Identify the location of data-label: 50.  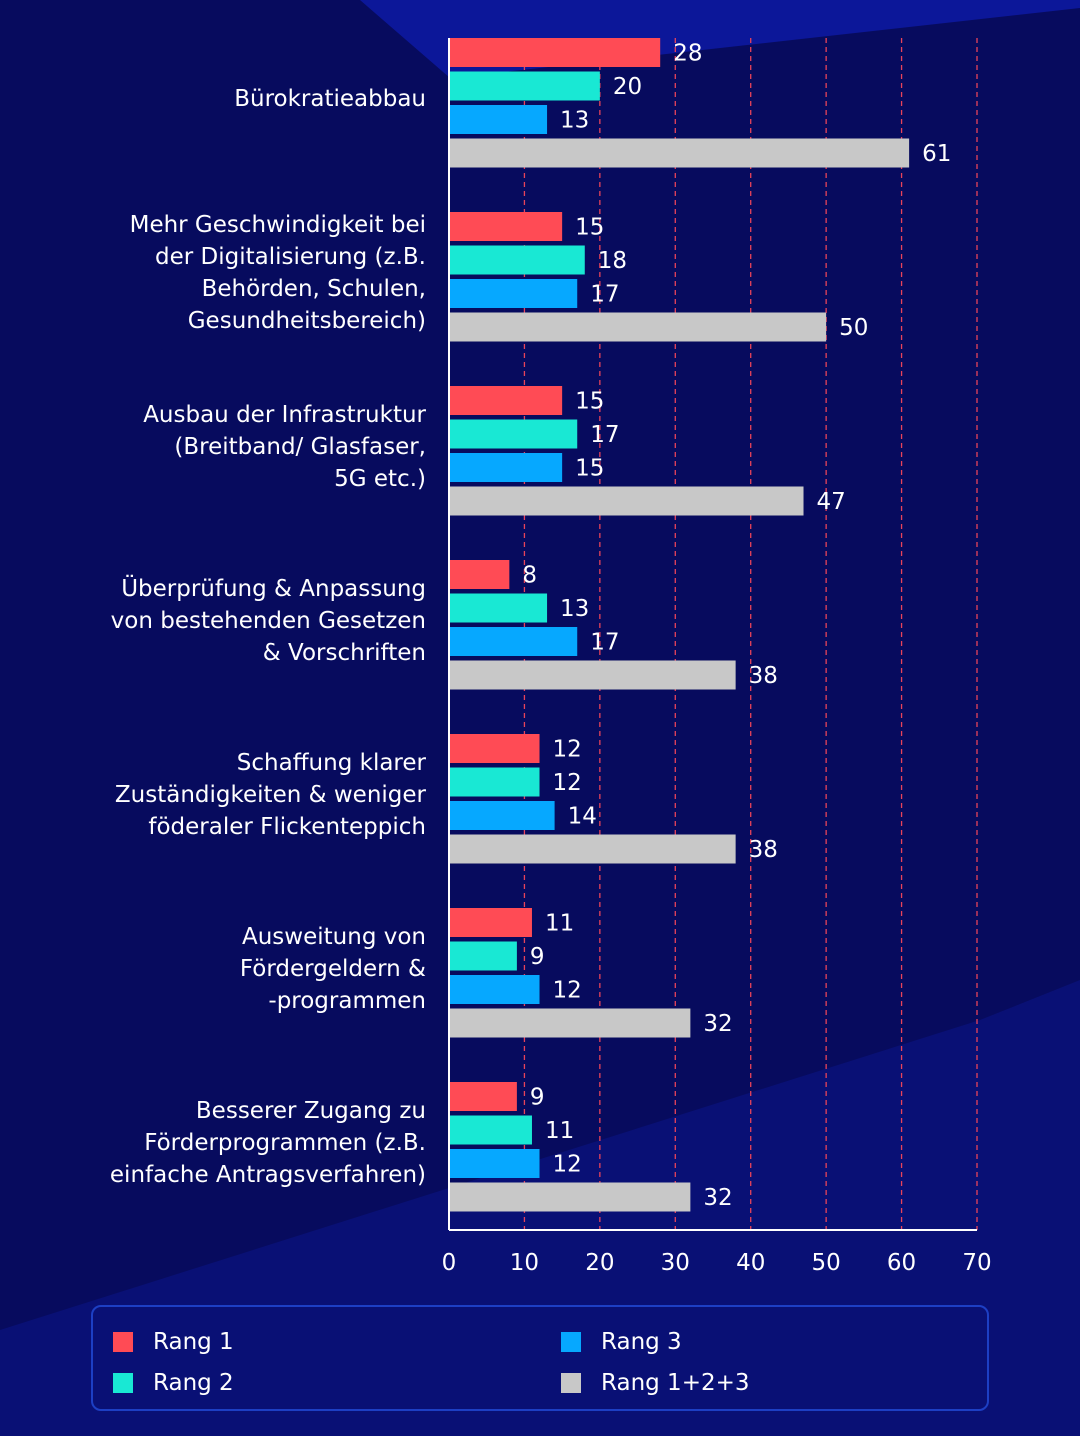
(853, 328).